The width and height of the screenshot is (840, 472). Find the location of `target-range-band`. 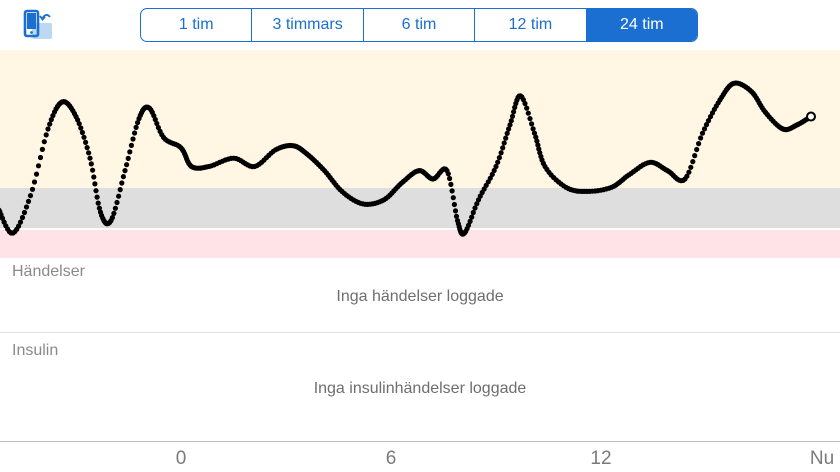

target-range-band is located at coordinates (420, 208).